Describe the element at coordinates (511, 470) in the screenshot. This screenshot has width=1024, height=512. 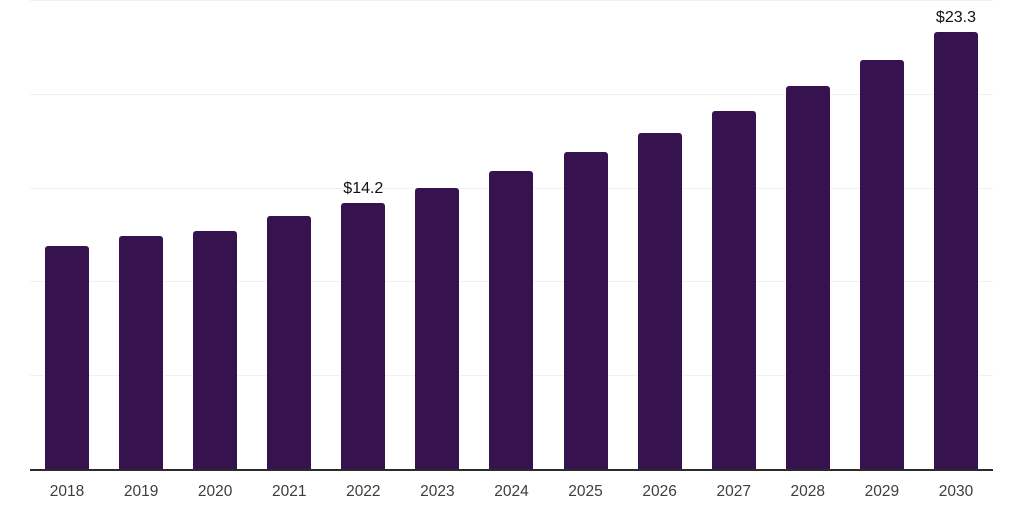
I see `x-axis-line` at that location.